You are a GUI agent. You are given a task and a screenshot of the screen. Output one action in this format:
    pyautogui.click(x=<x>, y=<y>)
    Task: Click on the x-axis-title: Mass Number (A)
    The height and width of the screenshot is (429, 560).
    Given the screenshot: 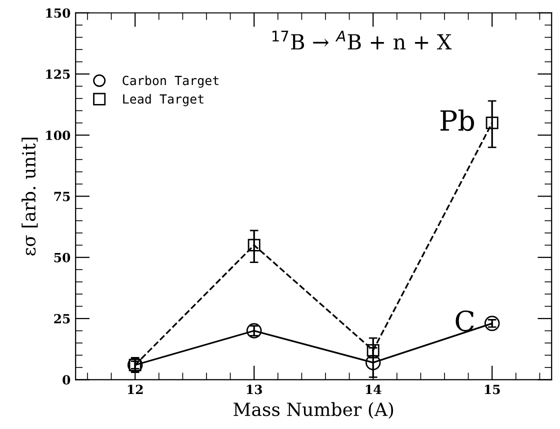 What is the action you would take?
    pyautogui.click(x=314, y=410)
    